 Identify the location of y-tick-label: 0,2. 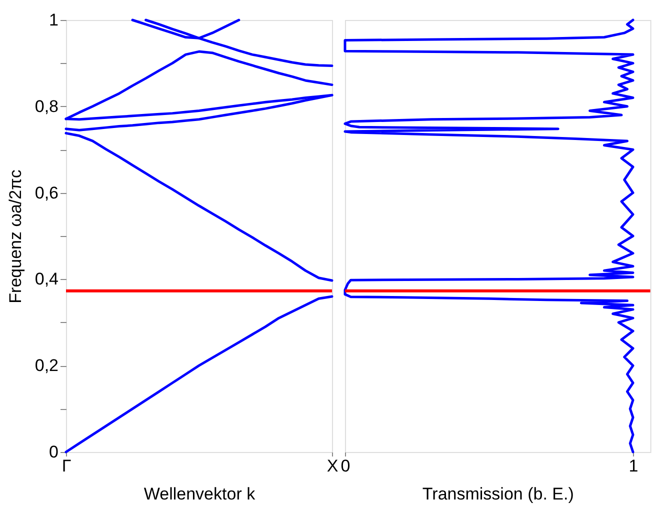
(46, 366).